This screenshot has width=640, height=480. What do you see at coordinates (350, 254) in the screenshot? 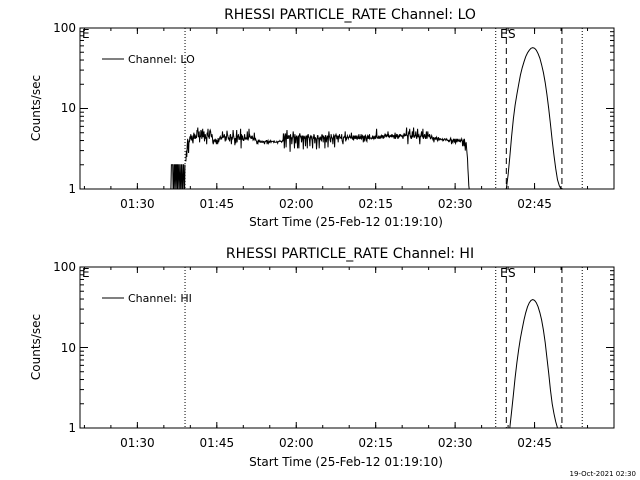
I see `chart-title: RHESSI PARTICLE_RATE Channel: HI` at bounding box center [350, 254].